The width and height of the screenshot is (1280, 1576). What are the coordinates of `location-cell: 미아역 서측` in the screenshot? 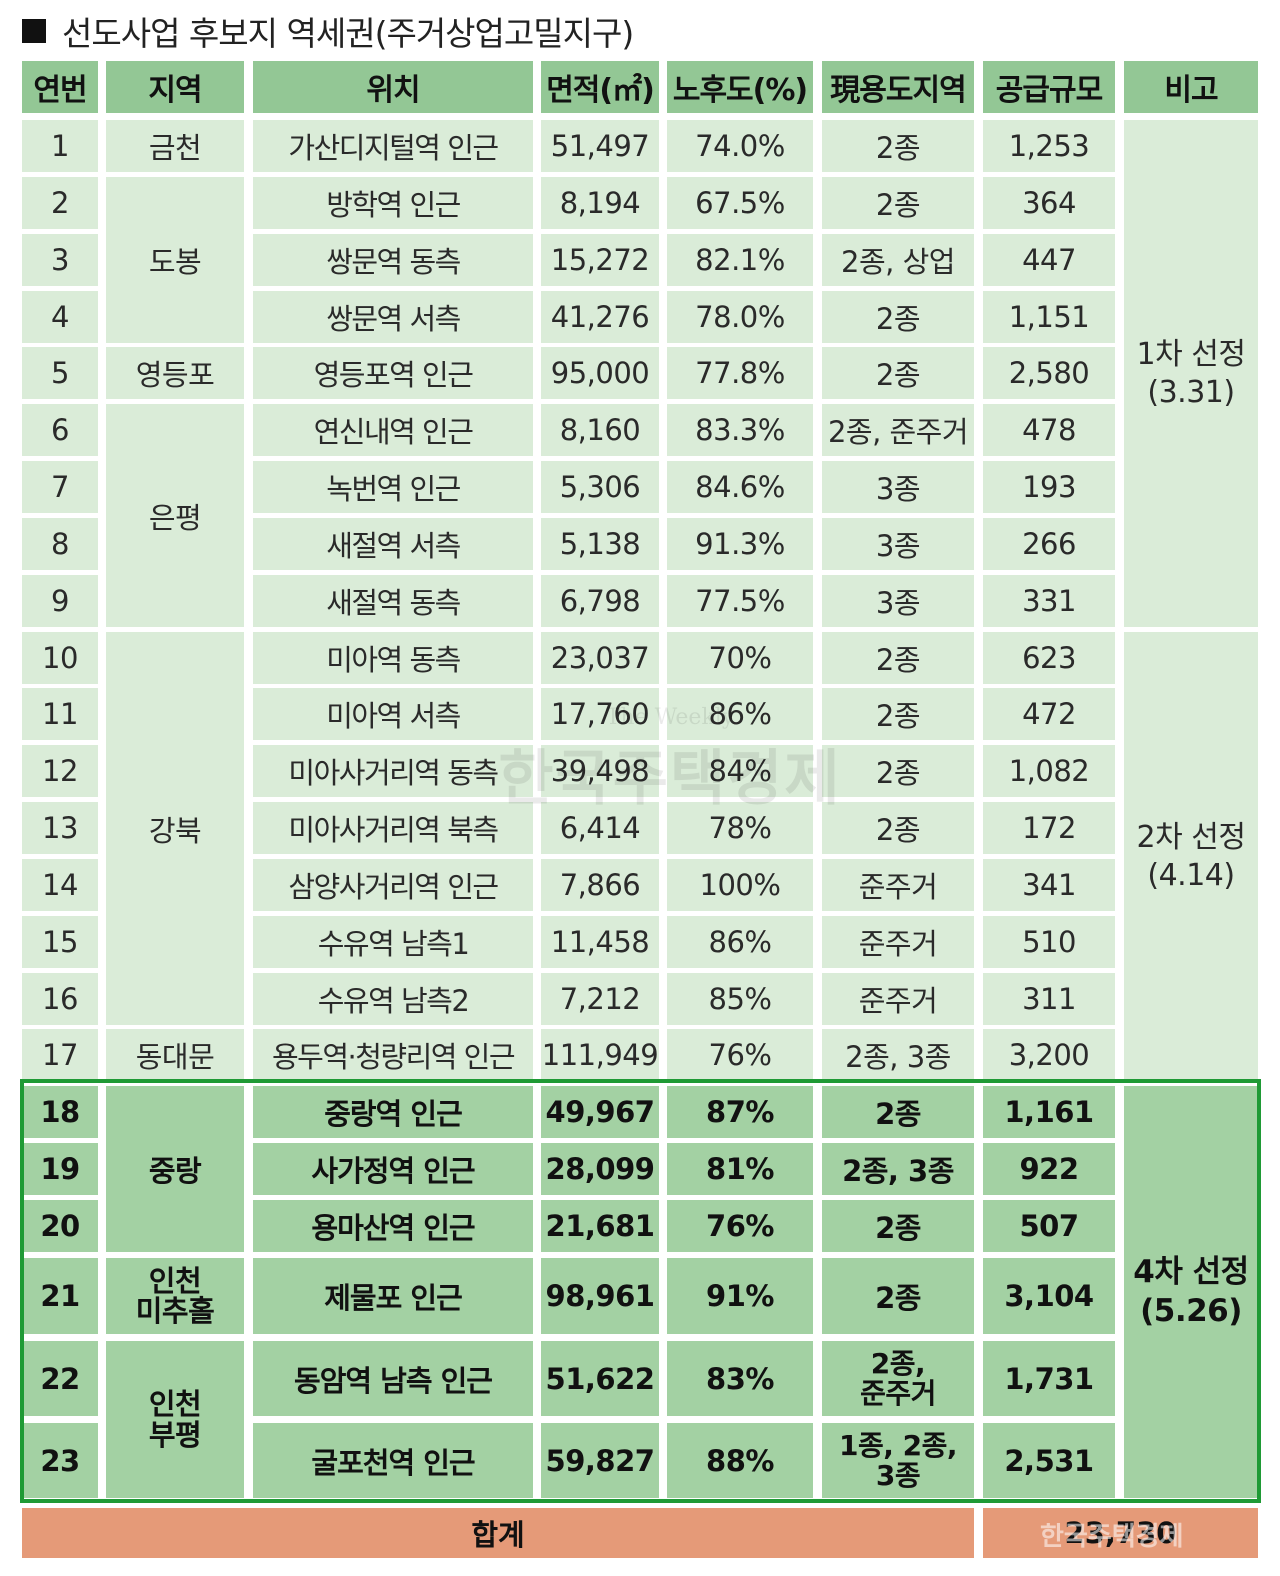 It's located at (393, 714).